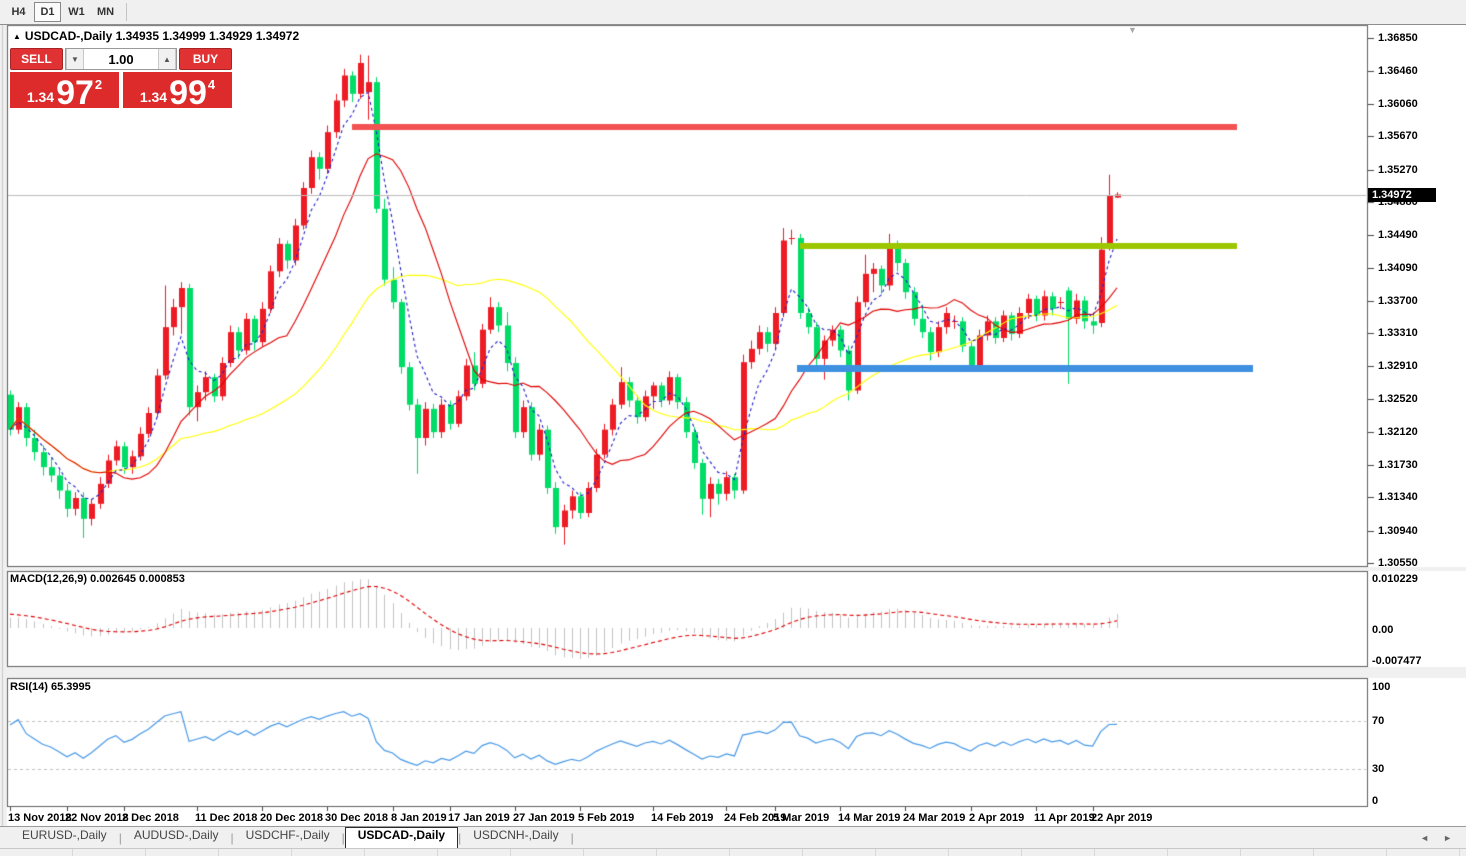  Describe the element at coordinates (211, 84) in the screenshot. I see `buy-price-sup: 4` at that location.